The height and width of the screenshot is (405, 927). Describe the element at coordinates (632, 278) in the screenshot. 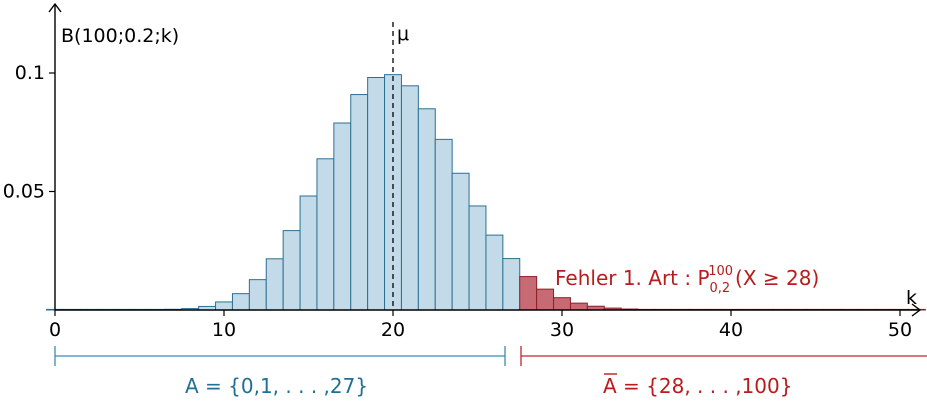

I see `annotation-prefix: Fehler 1. Art : P` at that location.